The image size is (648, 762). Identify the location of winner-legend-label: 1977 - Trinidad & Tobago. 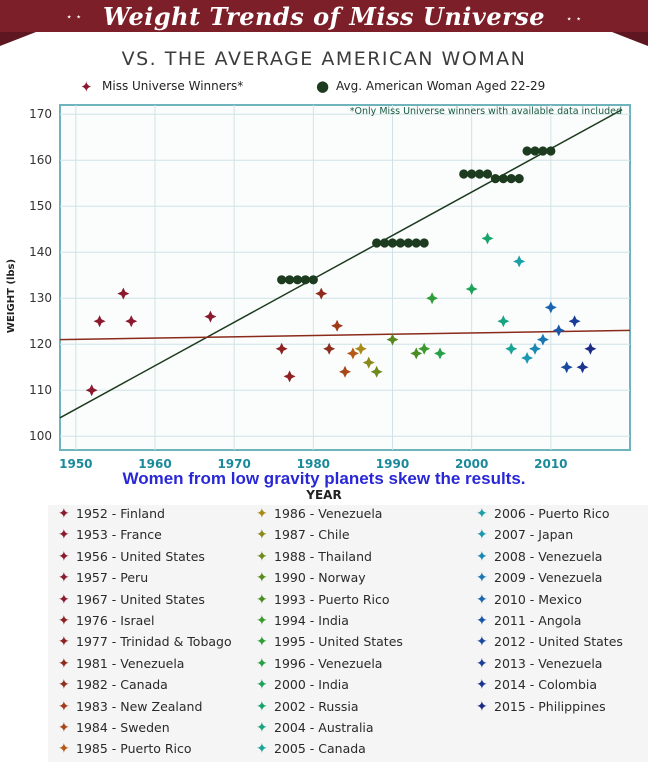
(154, 642).